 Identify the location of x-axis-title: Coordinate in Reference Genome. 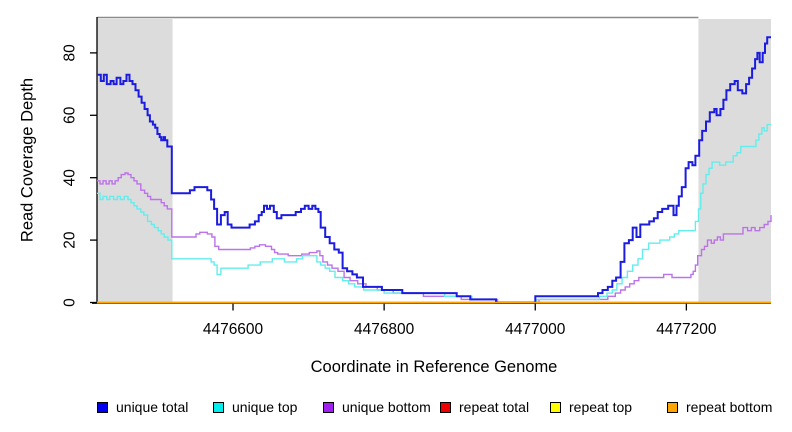
(434, 367).